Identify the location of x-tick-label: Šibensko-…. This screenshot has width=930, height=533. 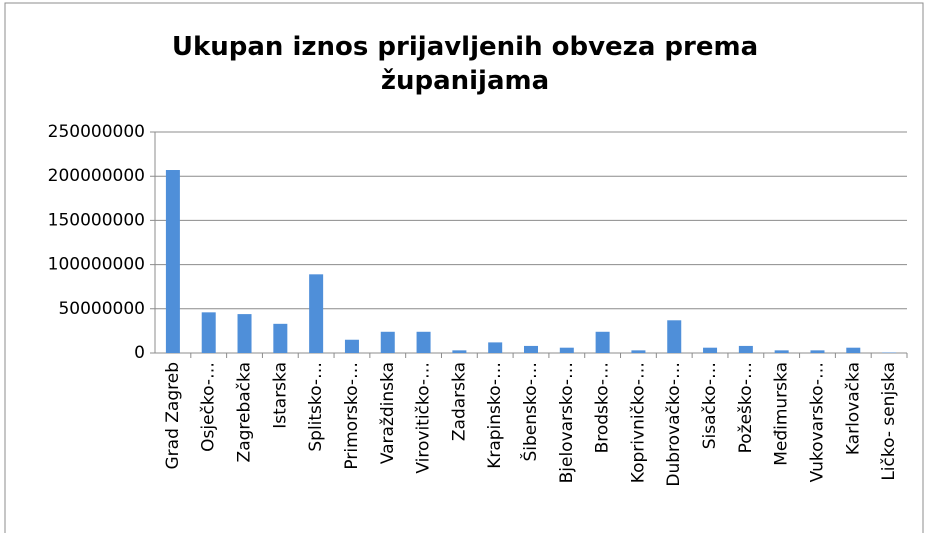
(530, 412).